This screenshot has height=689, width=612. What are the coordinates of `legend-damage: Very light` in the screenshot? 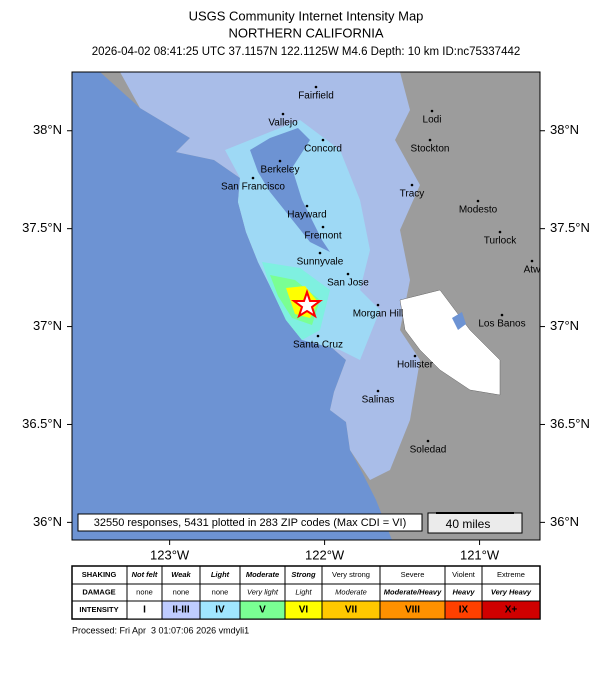 It's located at (263, 591).